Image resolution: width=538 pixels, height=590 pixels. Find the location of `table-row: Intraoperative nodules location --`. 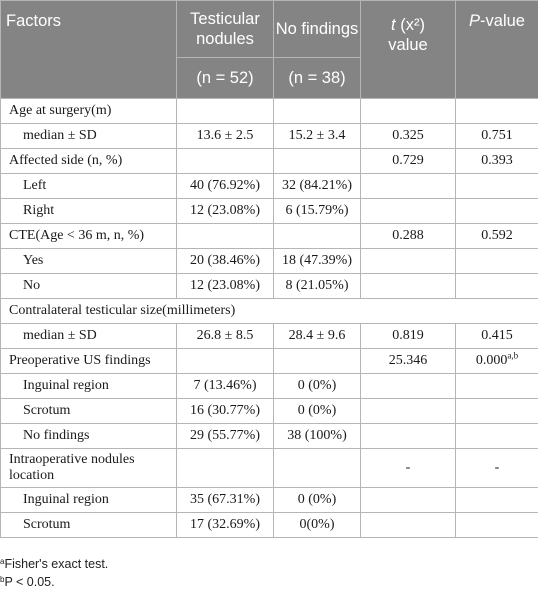

table-row: Intraoperative nodules location -- is located at coordinates (269, 468).